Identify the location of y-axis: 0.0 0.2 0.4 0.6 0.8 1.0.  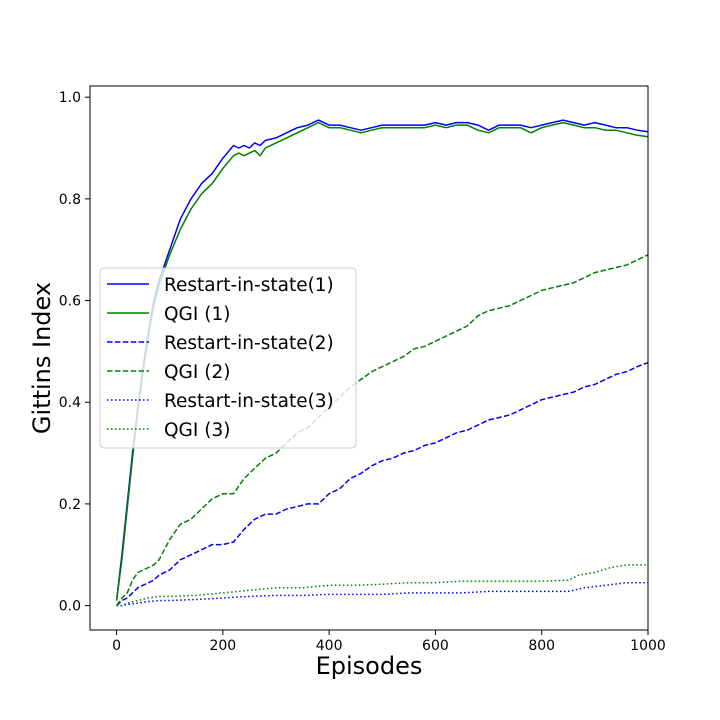
(74, 352).